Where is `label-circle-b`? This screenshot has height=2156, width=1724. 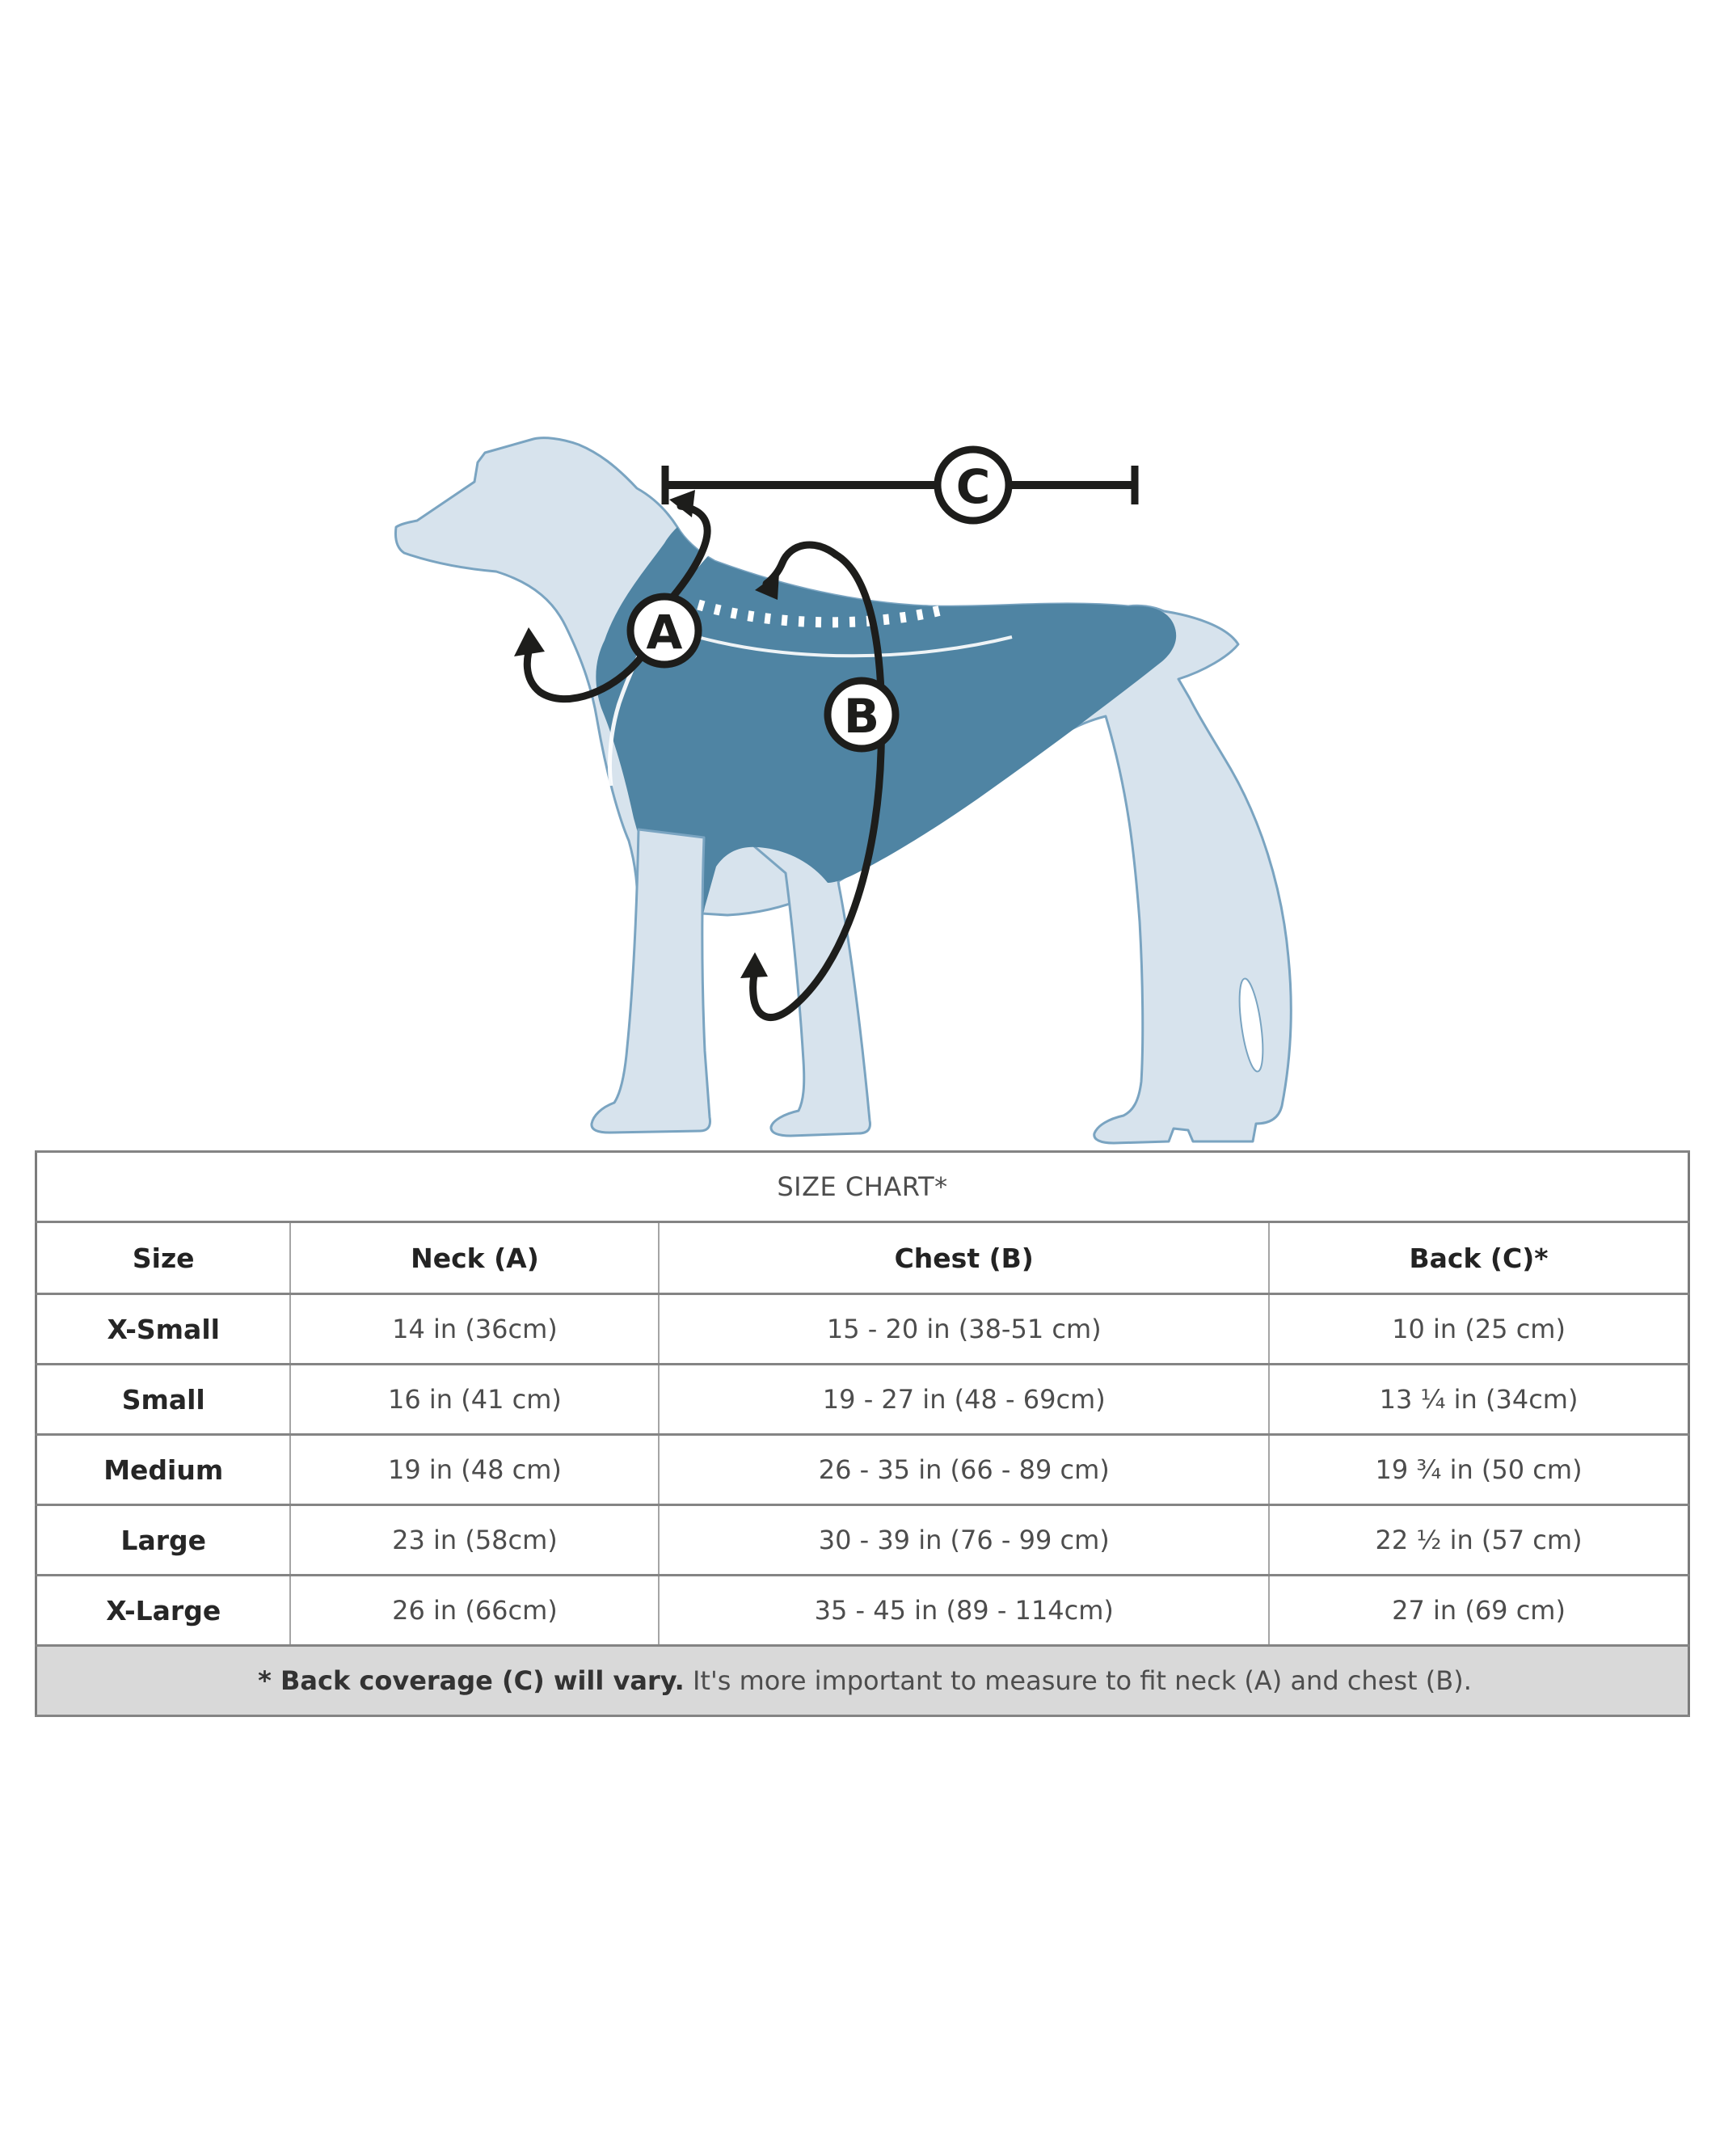
label-circle-b is located at coordinates (862, 715).